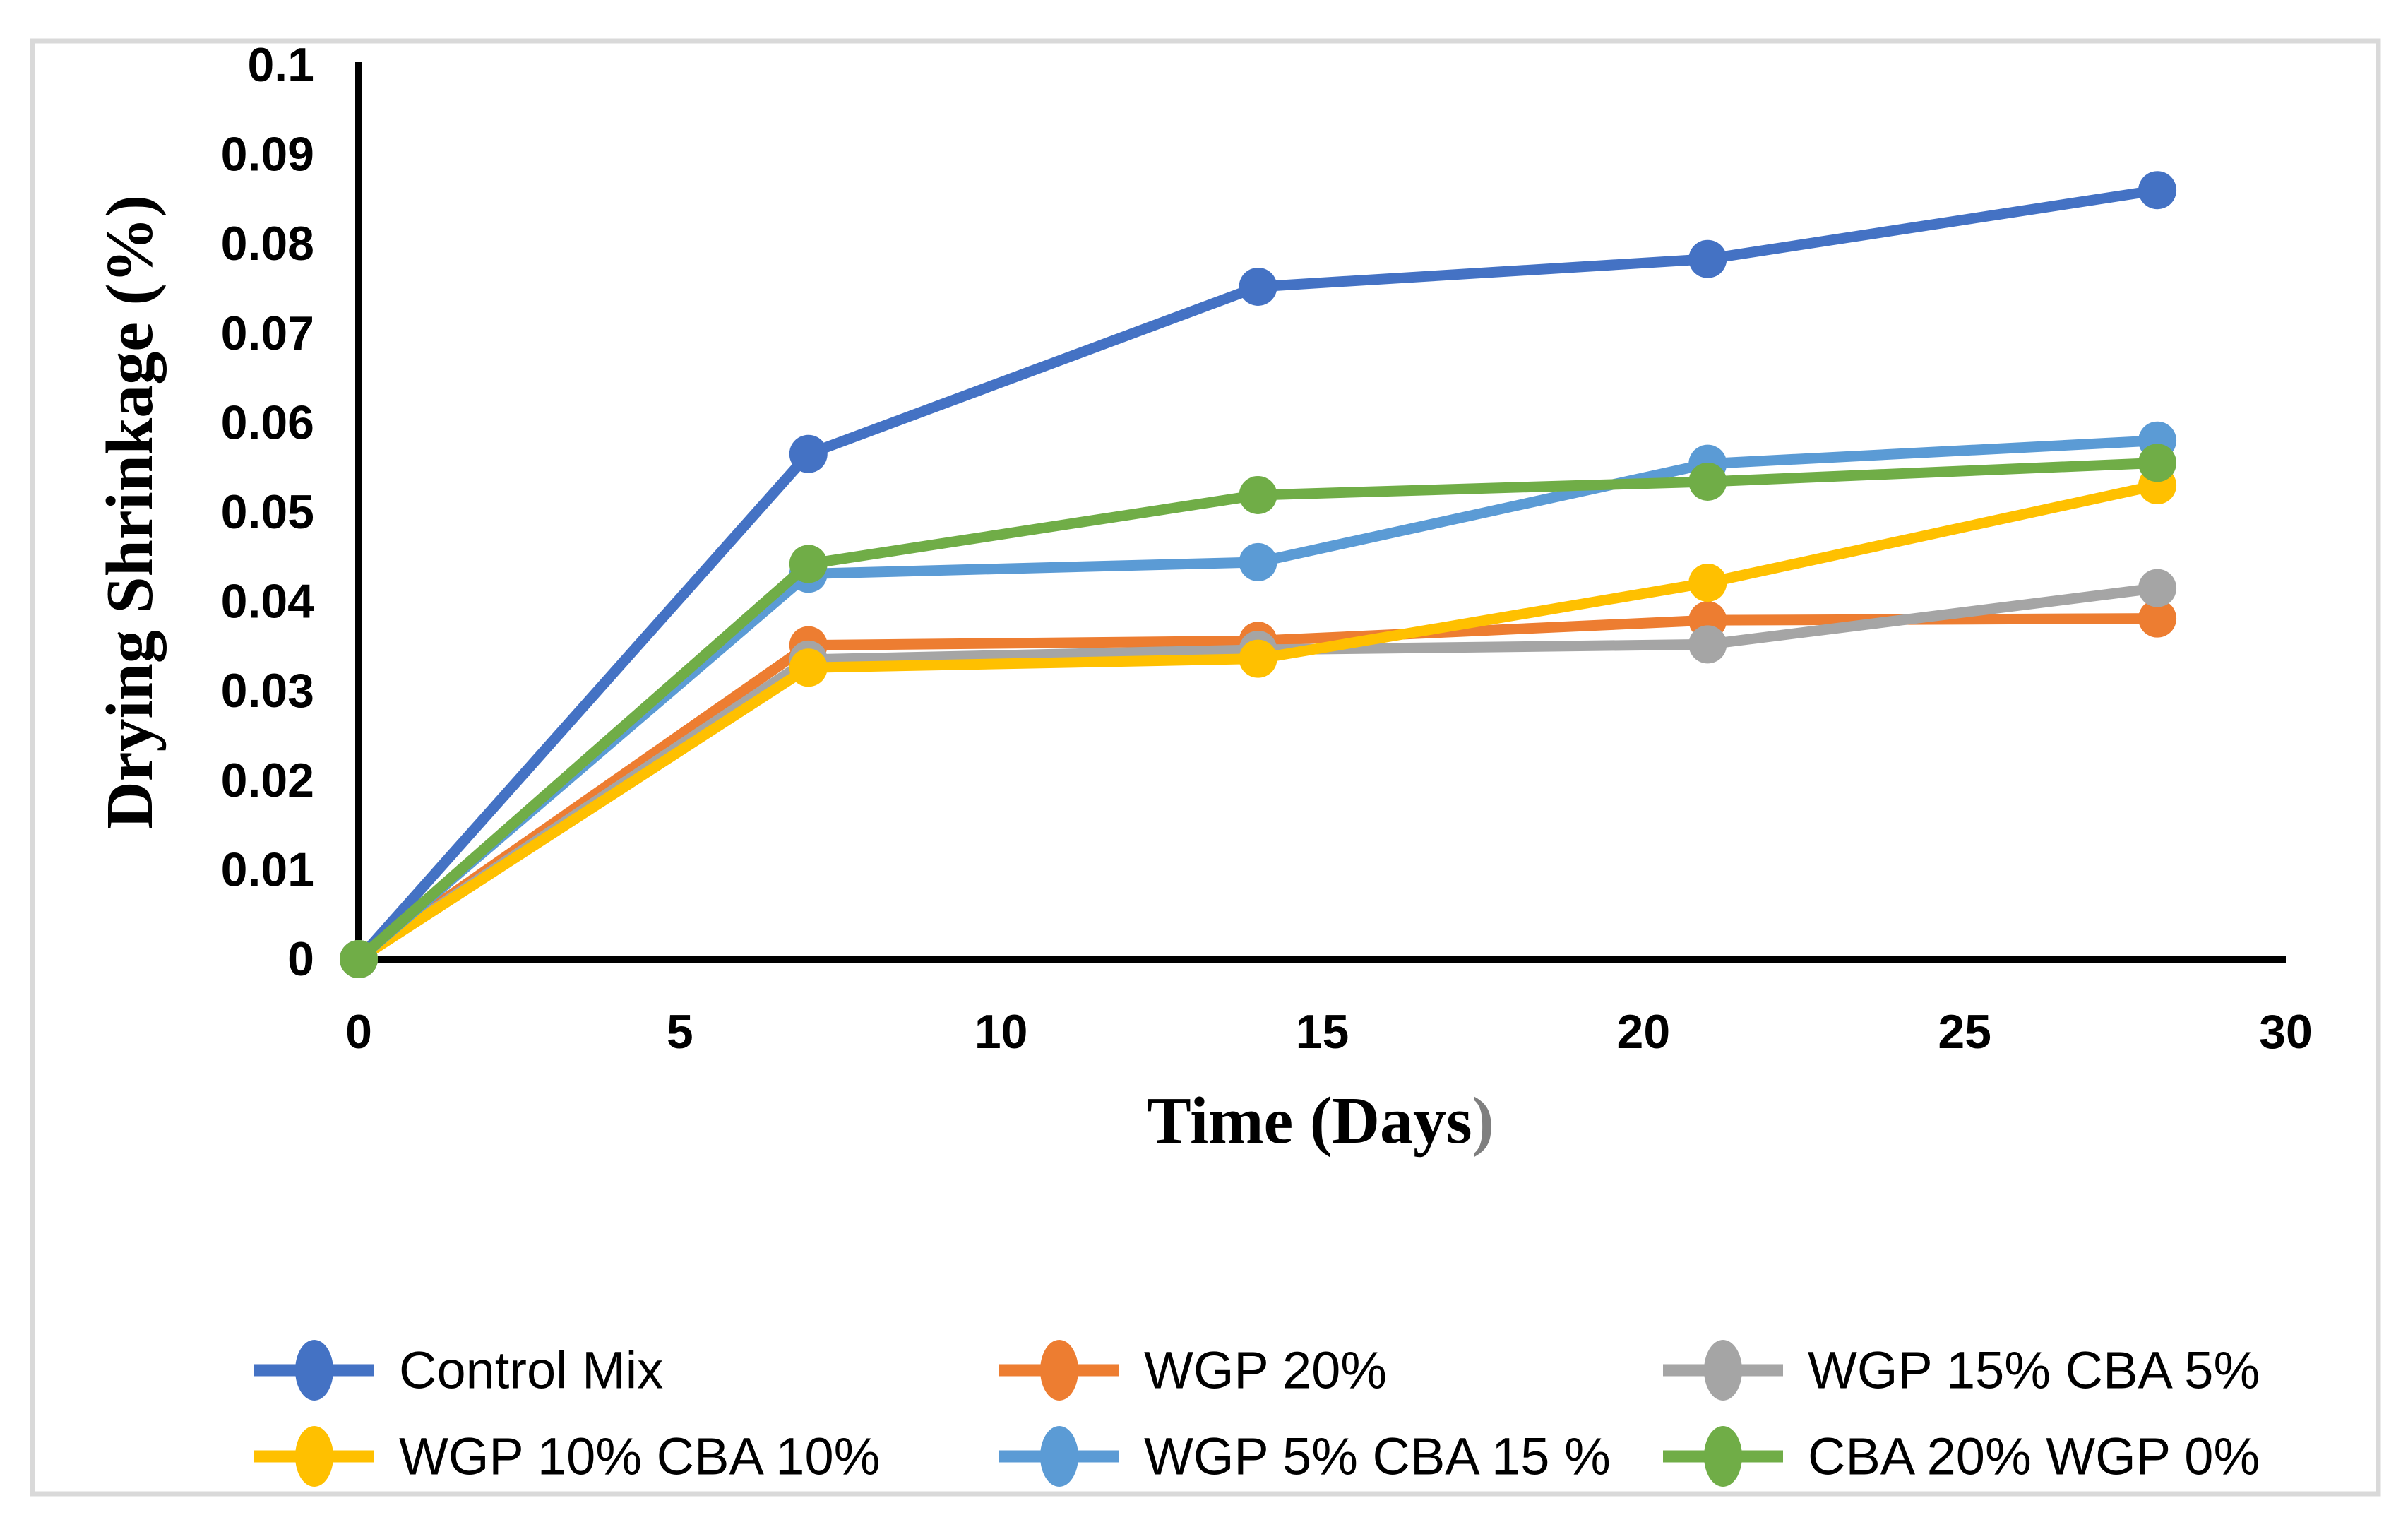 Image resolution: width=2408 pixels, height=1527 pixels. I want to click on x-tick-label-25: 25, so click(1965, 1032).